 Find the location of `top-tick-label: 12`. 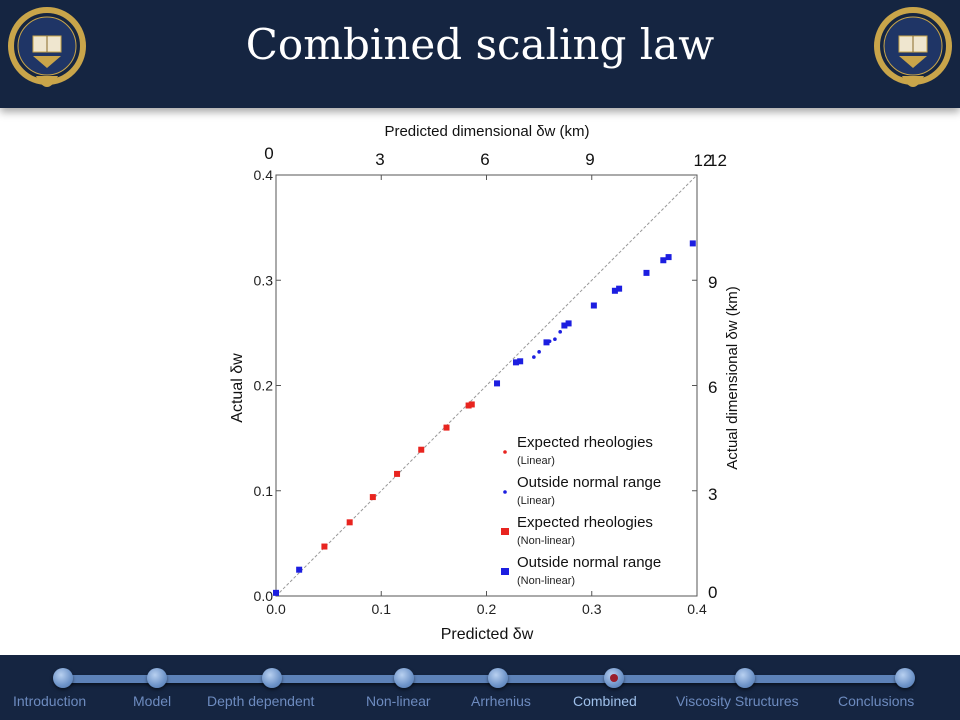

top-tick-label: 12 is located at coordinates (703, 160).